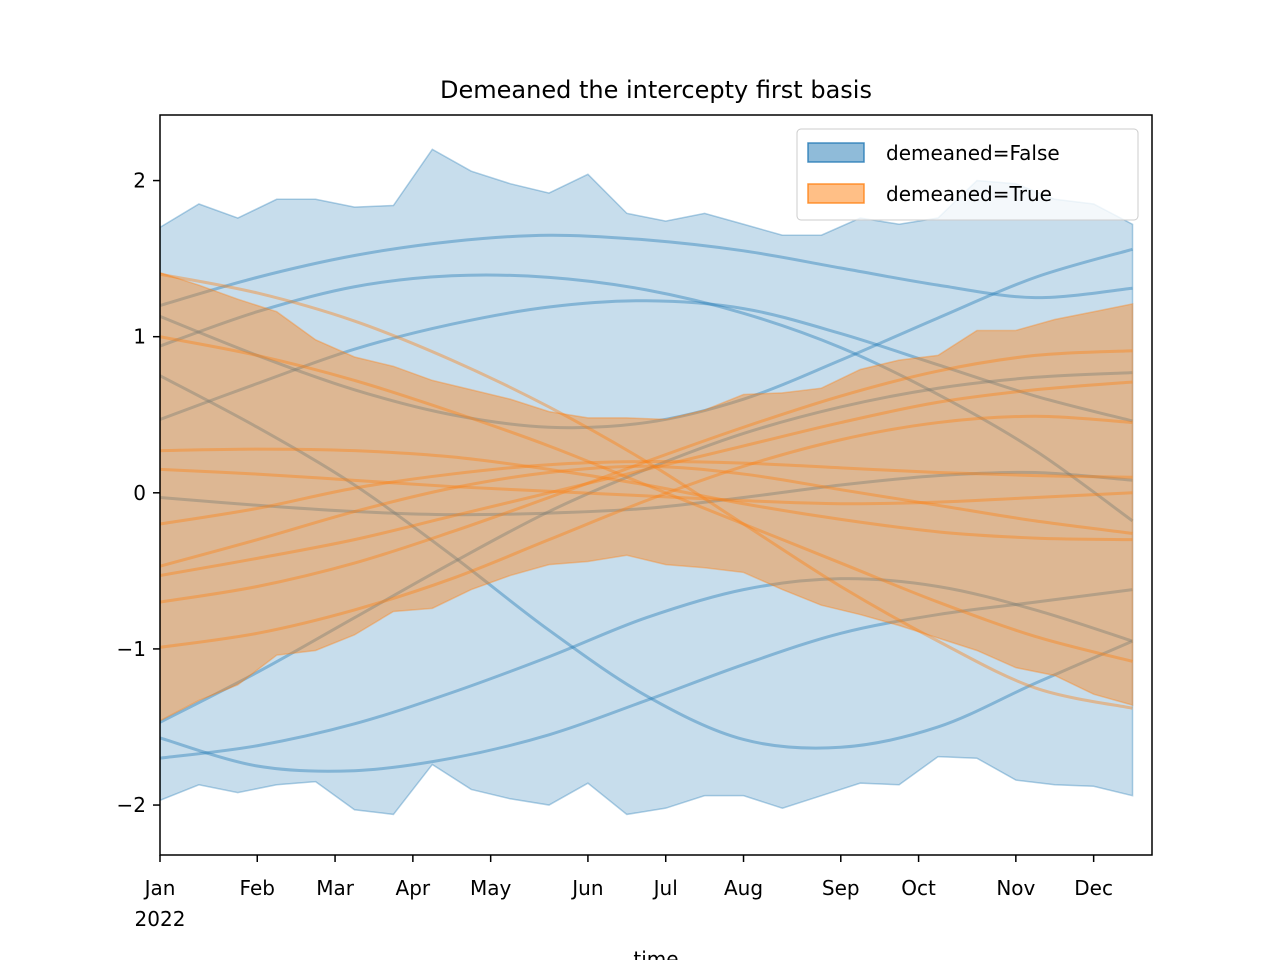 The image size is (1280, 960). What do you see at coordinates (139, 337) in the screenshot?
I see `y-tick-label: 1` at bounding box center [139, 337].